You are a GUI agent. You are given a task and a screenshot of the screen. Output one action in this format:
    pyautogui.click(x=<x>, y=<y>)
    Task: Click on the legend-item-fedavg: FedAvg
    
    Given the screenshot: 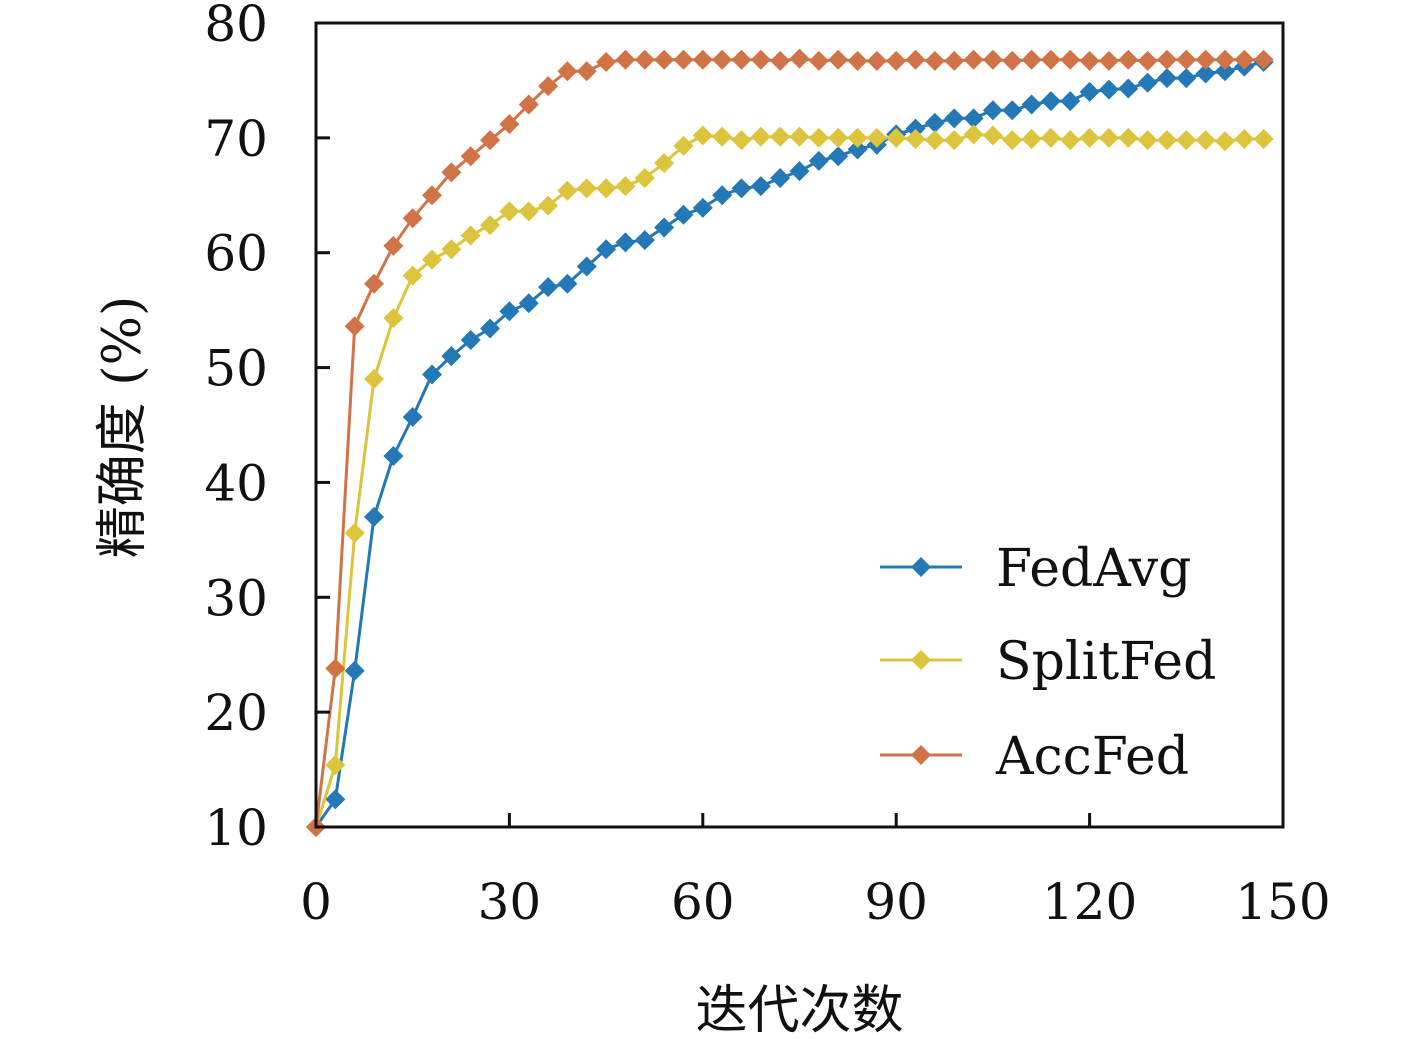 What is the action you would take?
    pyautogui.click(x=1035, y=569)
    